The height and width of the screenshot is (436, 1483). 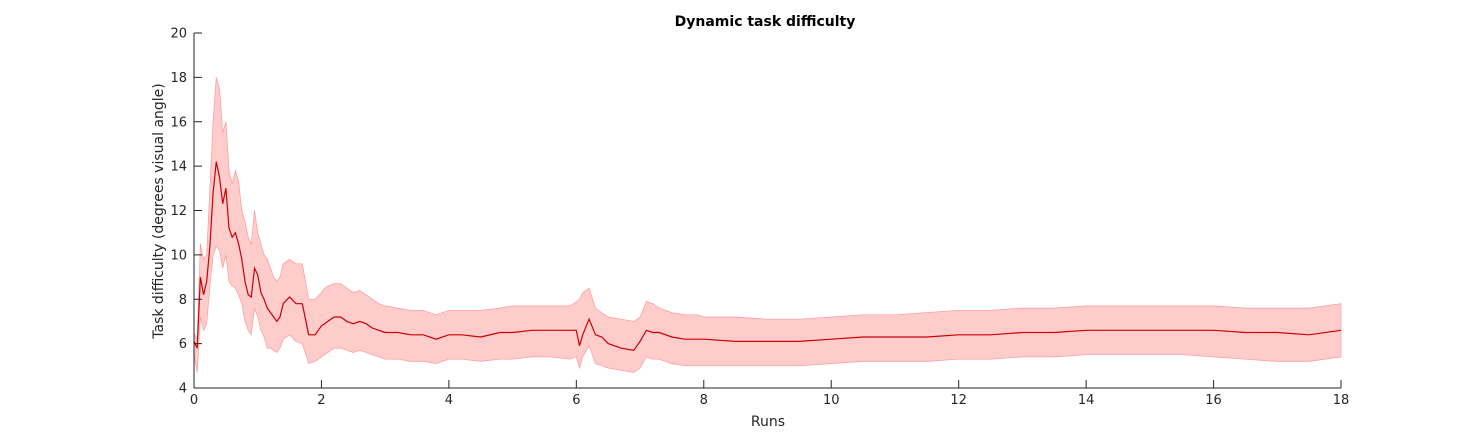 What do you see at coordinates (449, 400) in the screenshot?
I see `x-tick-label: 4` at bounding box center [449, 400].